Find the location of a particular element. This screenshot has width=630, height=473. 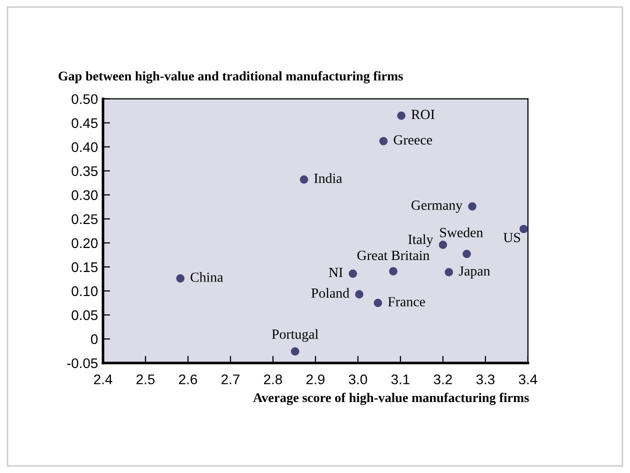

x-tick-label: 2.7 is located at coordinates (231, 379).